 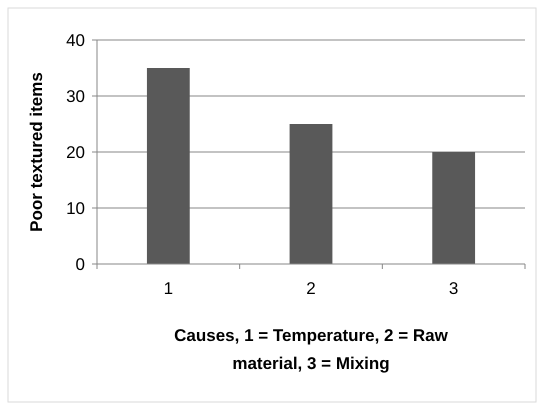 What do you see at coordinates (75, 40) in the screenshot?
I see `y-tick-label: 40` at bounding box center [75, 40].